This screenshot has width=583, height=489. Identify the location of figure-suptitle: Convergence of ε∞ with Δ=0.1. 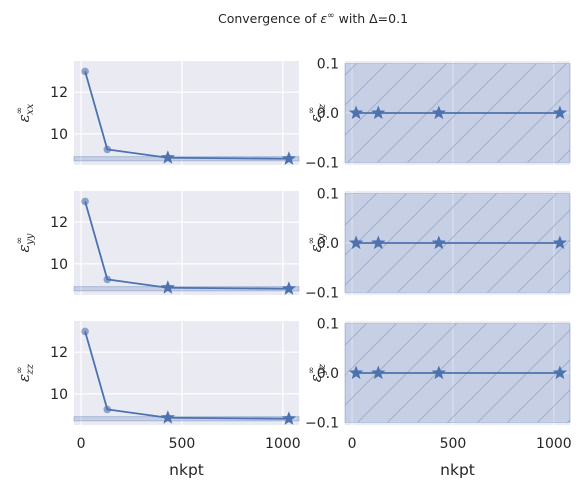
(313, 18).